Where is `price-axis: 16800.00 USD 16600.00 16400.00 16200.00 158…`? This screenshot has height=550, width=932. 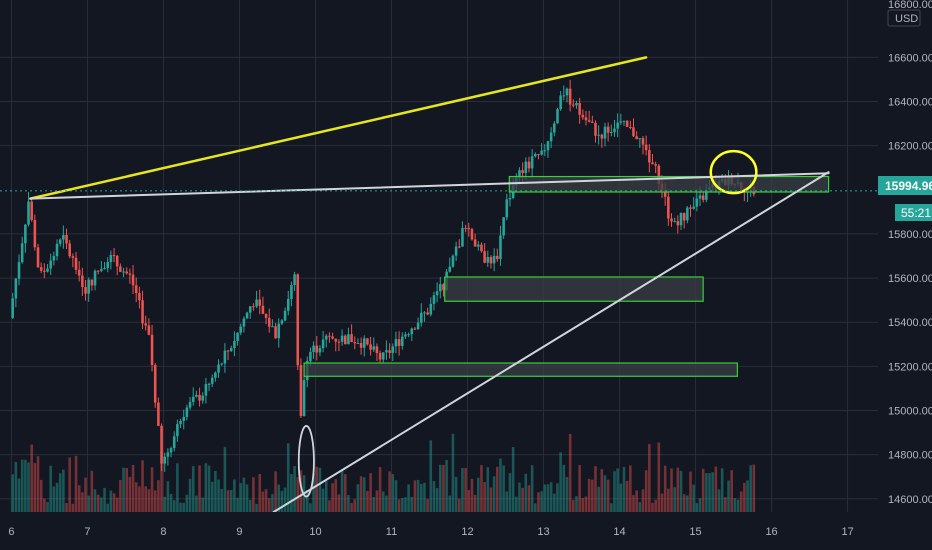 price-axis: 16800.00 USD 16600.00 16400.00 16200.00 158… is located at coordinates (905, 256).